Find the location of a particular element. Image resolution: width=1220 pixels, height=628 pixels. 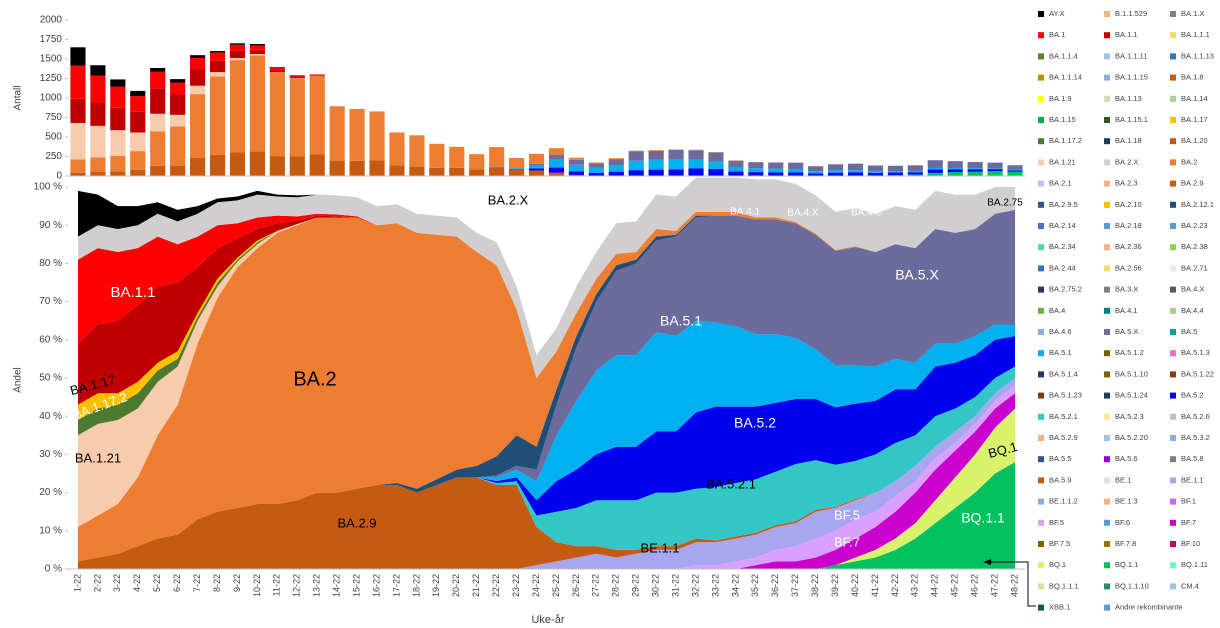

series-label: BA.5.1 is located at coordinates (681, 321).